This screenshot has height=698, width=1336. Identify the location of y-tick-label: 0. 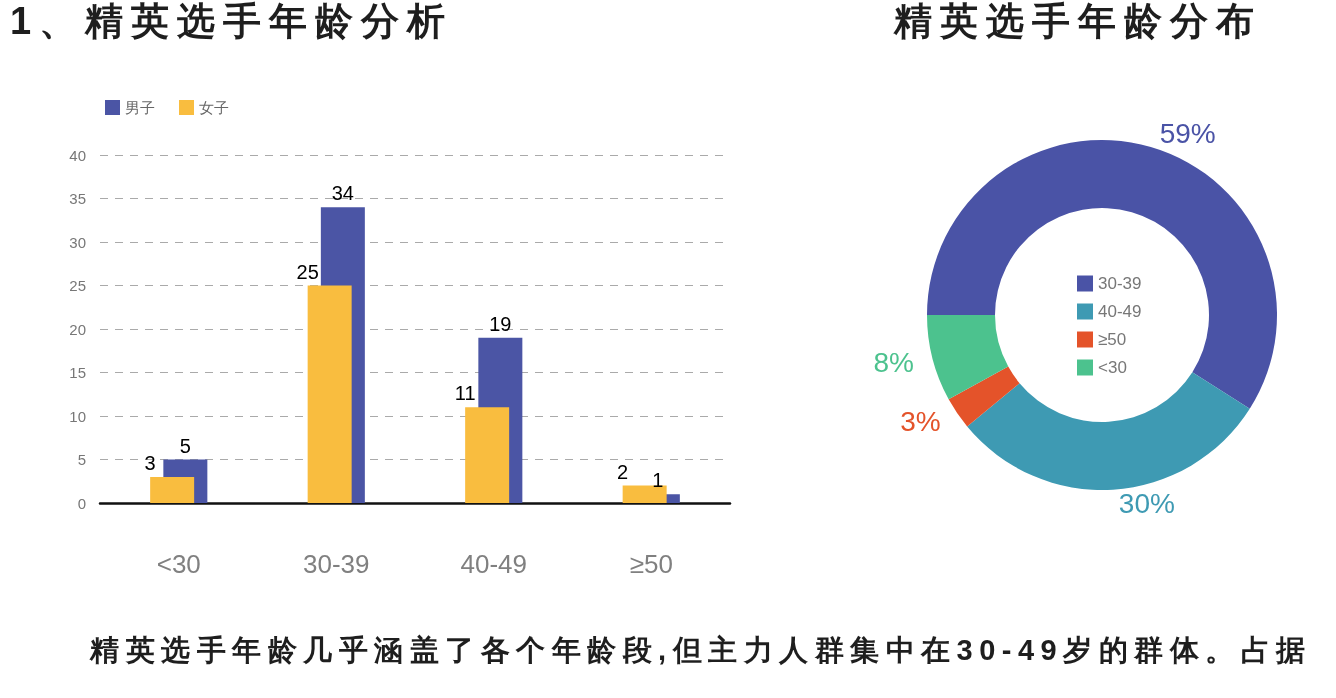
(81, 503).